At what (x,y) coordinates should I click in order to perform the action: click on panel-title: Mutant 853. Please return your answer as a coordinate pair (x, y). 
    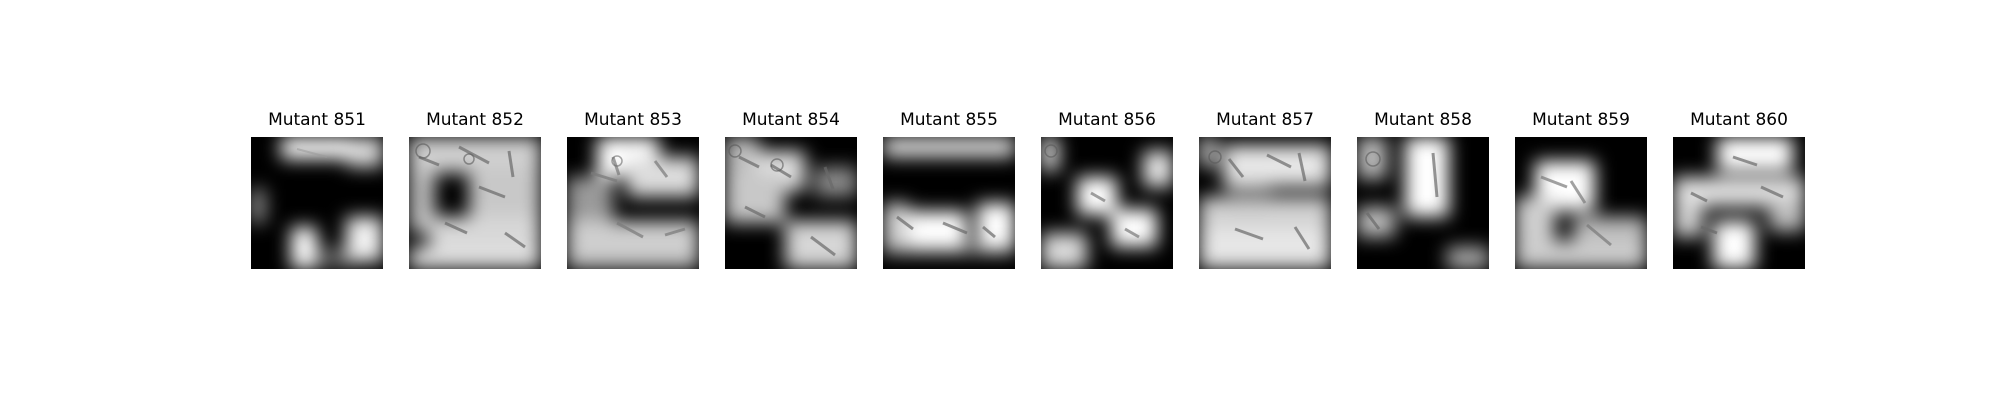
    Looking at the image, I should click on (633, 120).